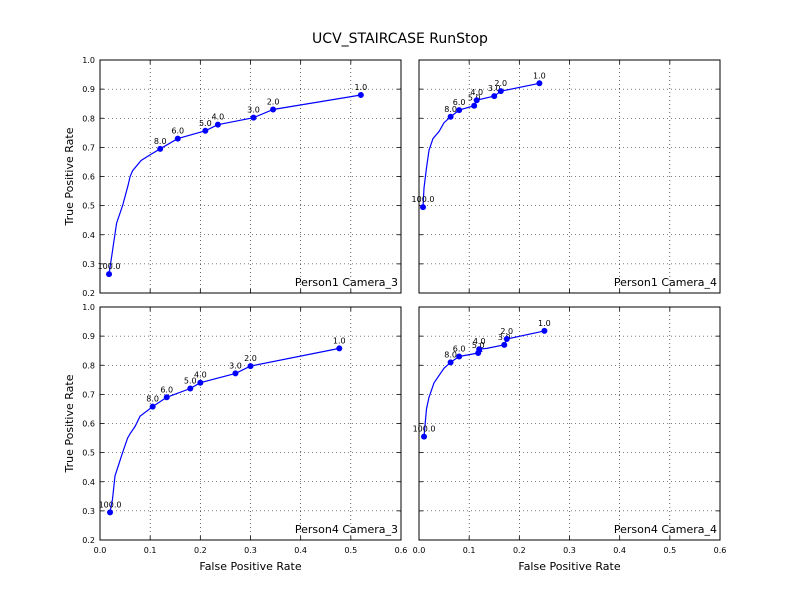  What do you see at coordinates (88, 540) in the screenshot?
I see `y-tick-label: 0.2` at bounding box center [88, 540].